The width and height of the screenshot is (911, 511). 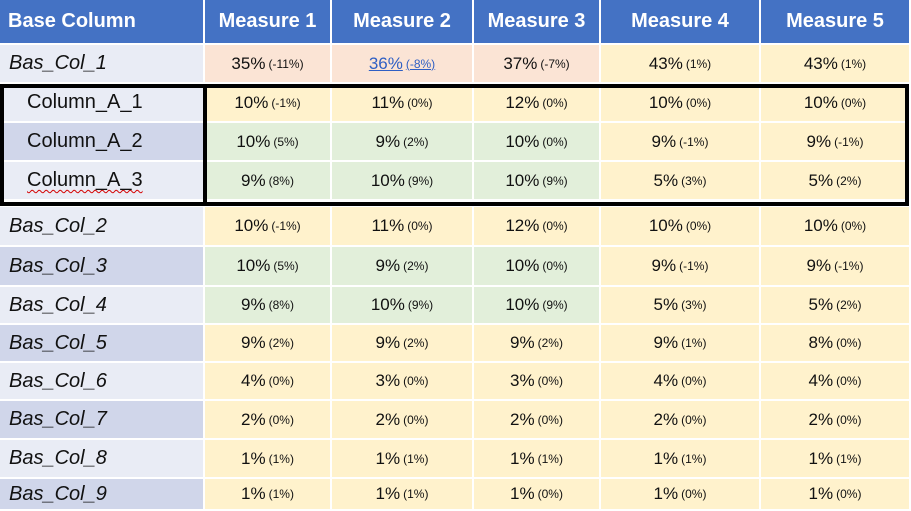 I want to click on value-cell: 9% (1%), so click(x=681, y=344).